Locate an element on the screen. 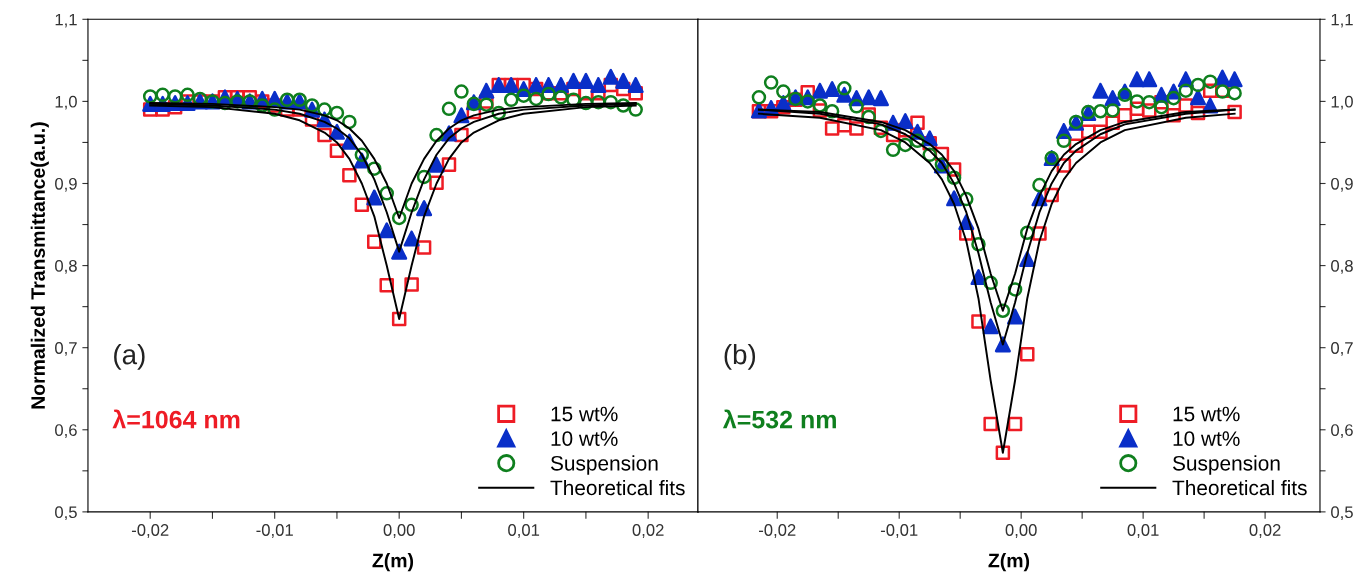  annotation: λ=532 nm is located at coordinates (779, 419).